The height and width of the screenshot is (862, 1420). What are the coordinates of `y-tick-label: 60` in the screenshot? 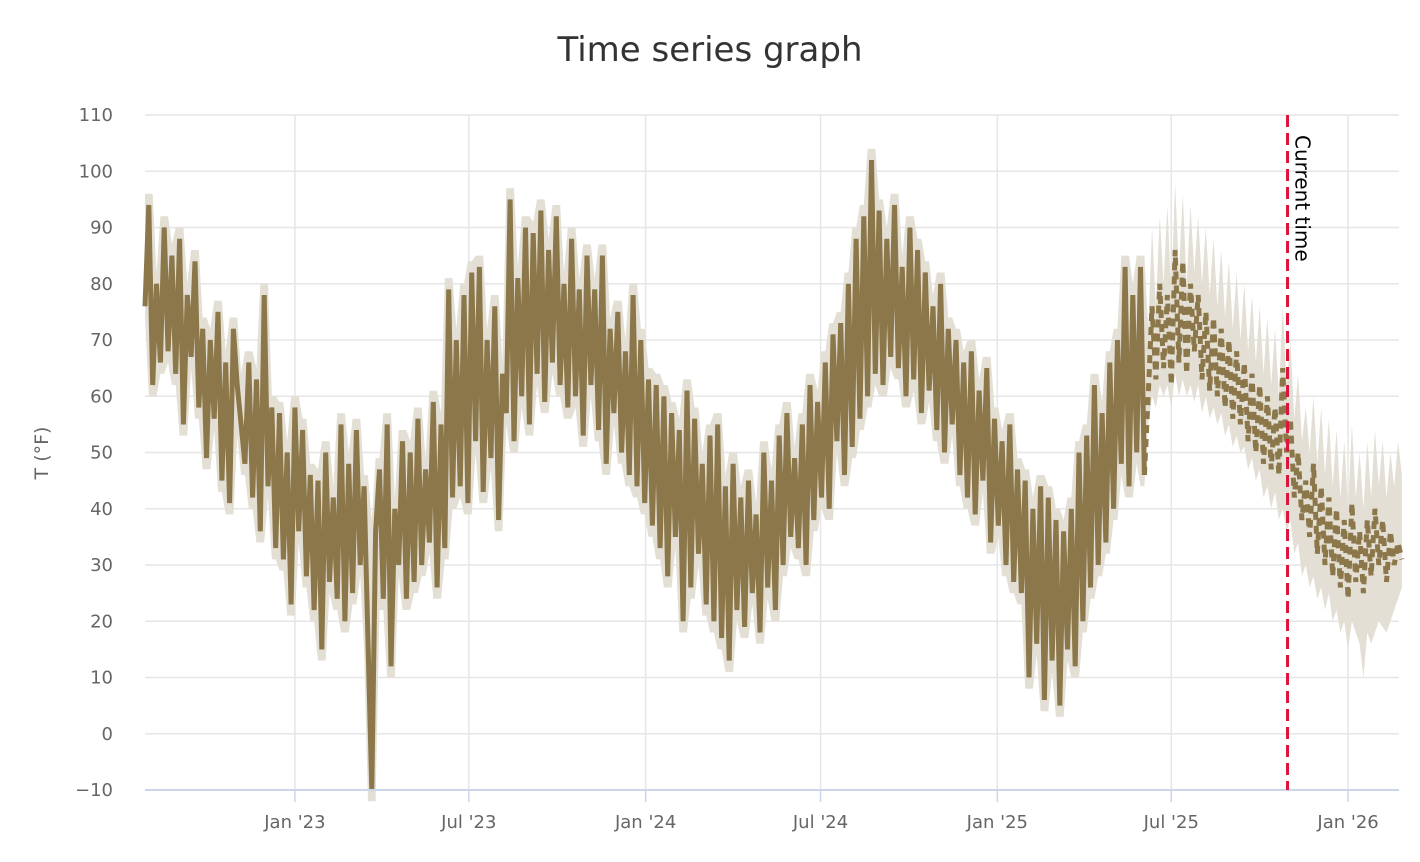 It's located at (101, 396).